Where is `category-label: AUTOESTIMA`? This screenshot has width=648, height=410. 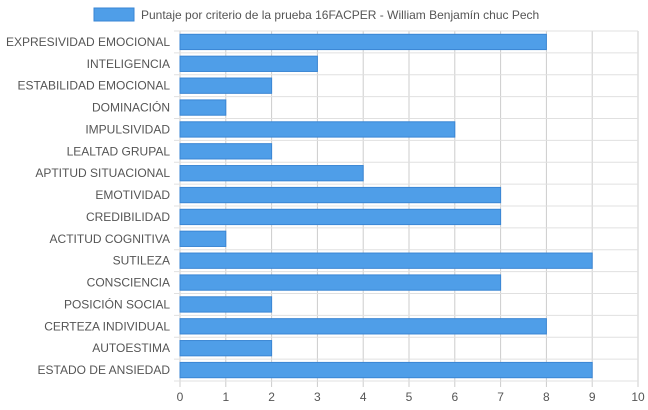
category-label: AUTOESTIMA is located at coordinates (131, 348).